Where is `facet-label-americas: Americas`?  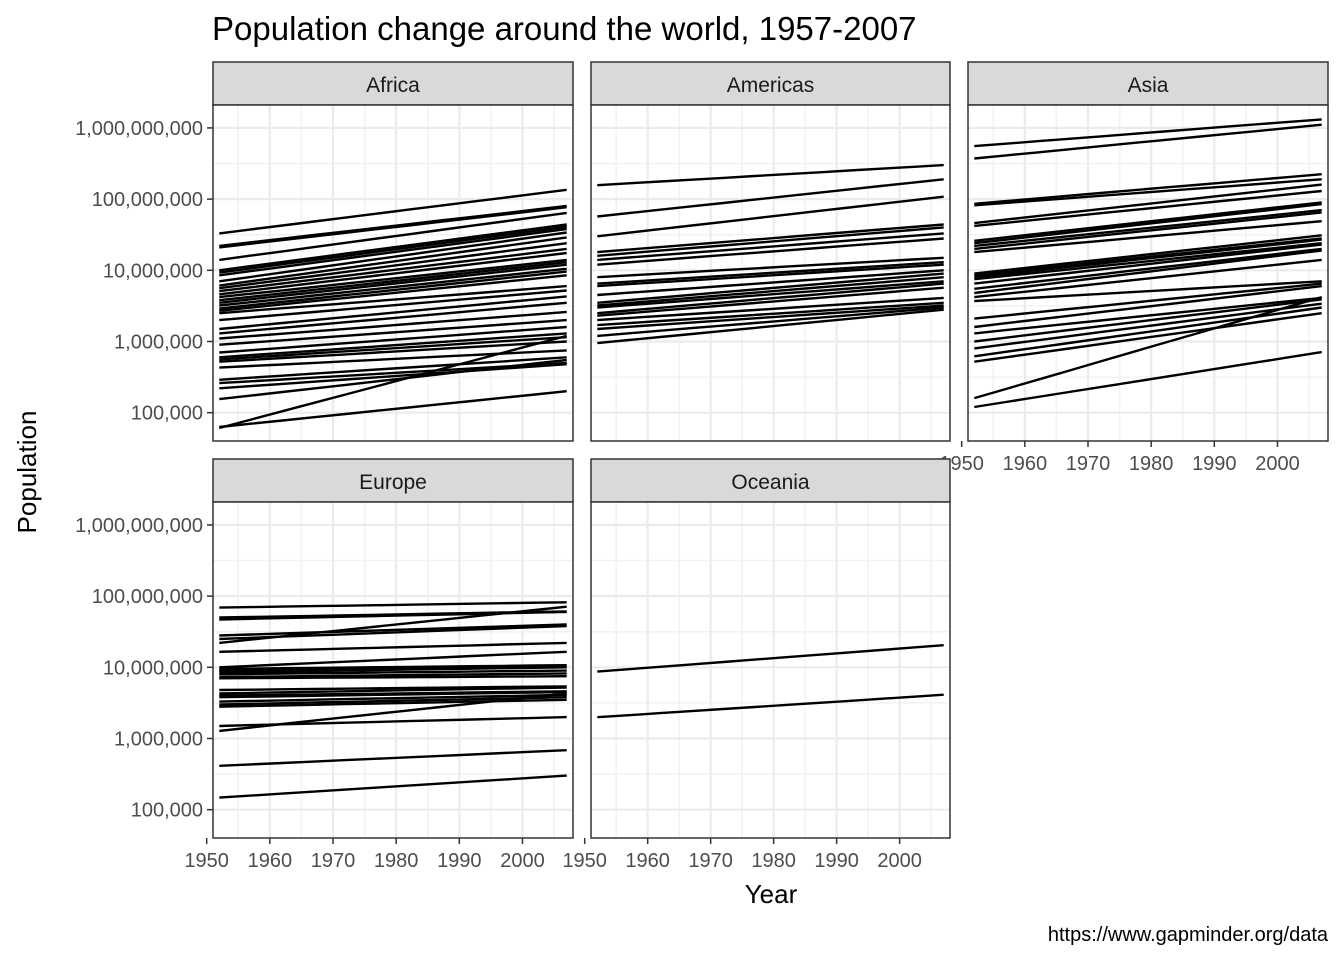 facet-label-americas: Americas is located at coordinates (771, 85).